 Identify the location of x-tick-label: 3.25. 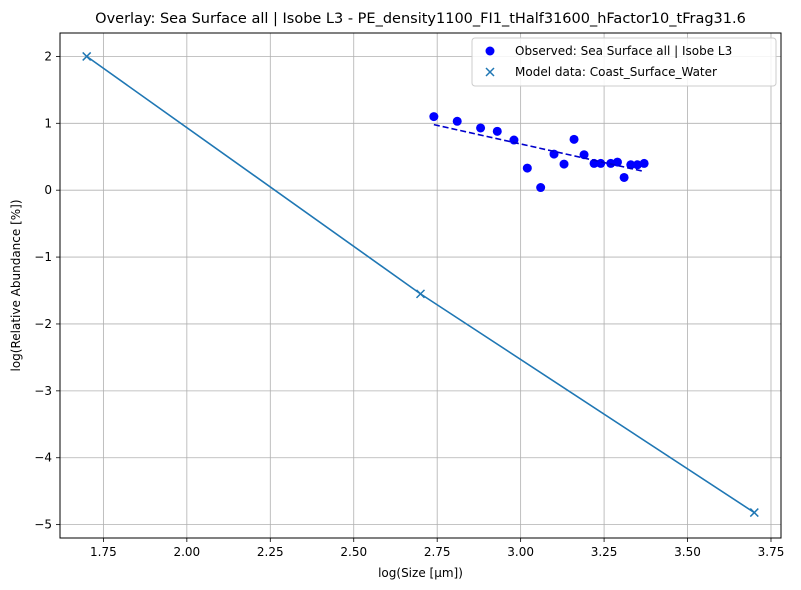
(604, 552).